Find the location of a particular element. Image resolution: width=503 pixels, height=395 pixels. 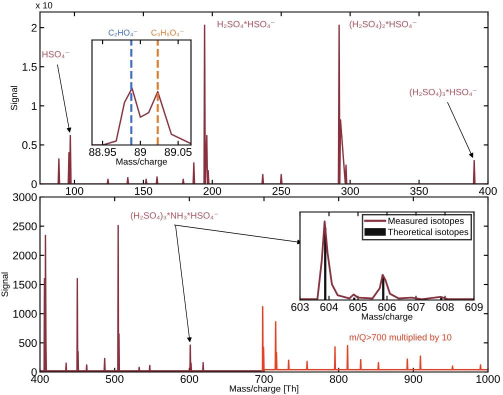

x-tick-label: 900 is located at coordinates (413, 379).